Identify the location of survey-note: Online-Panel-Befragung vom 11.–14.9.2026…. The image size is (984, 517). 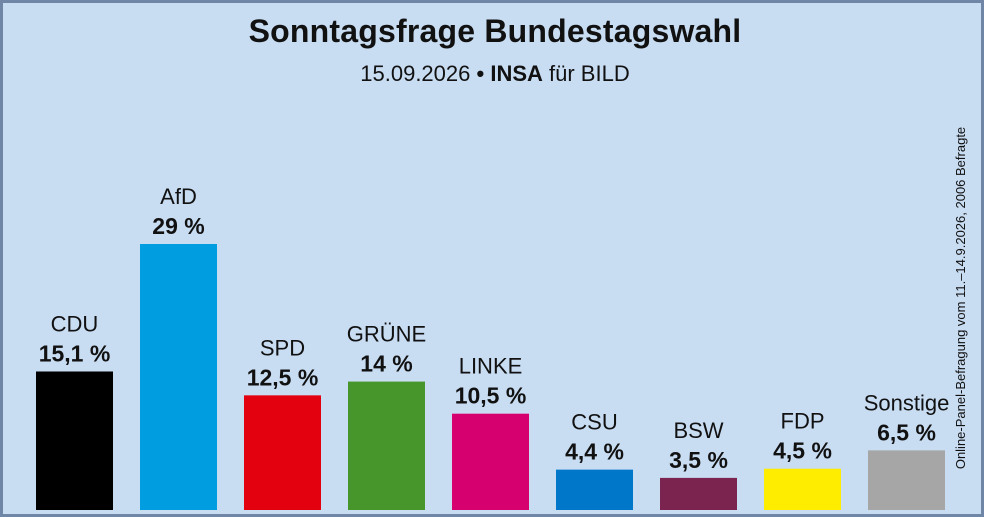
(960, 298).